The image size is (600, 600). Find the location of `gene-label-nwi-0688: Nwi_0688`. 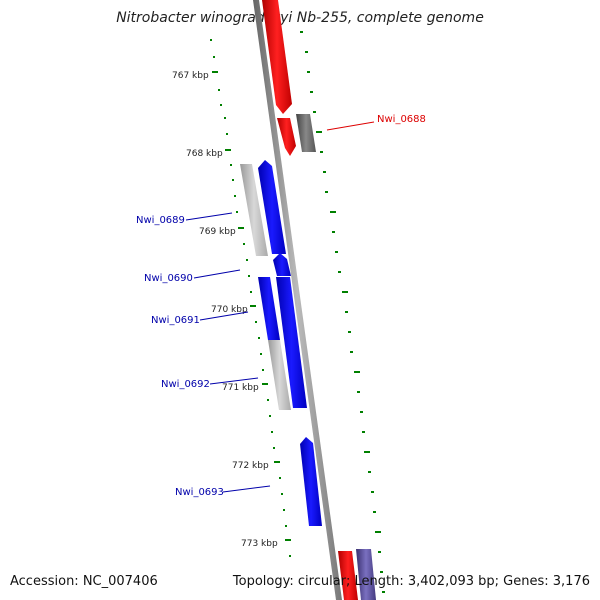

gene-label-nwi-0688: Nwi_0688 is located at coordinates (401, 119).